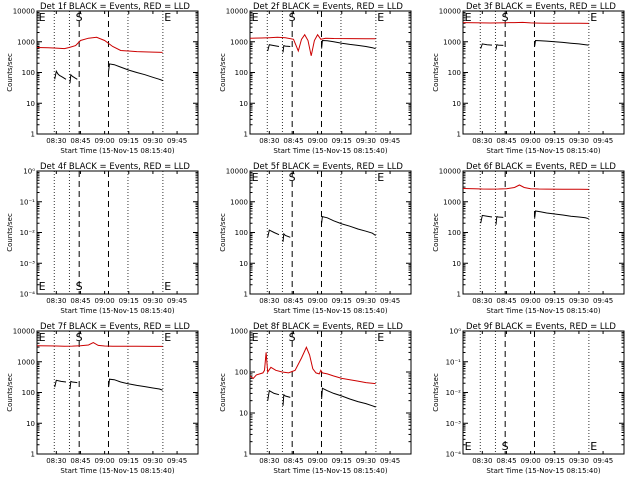 The image size is (640, 480). What do you see at coordinates (42, 17) in the screenshot?
I see `marker-e-start: E` at bounding box center [42, 17].